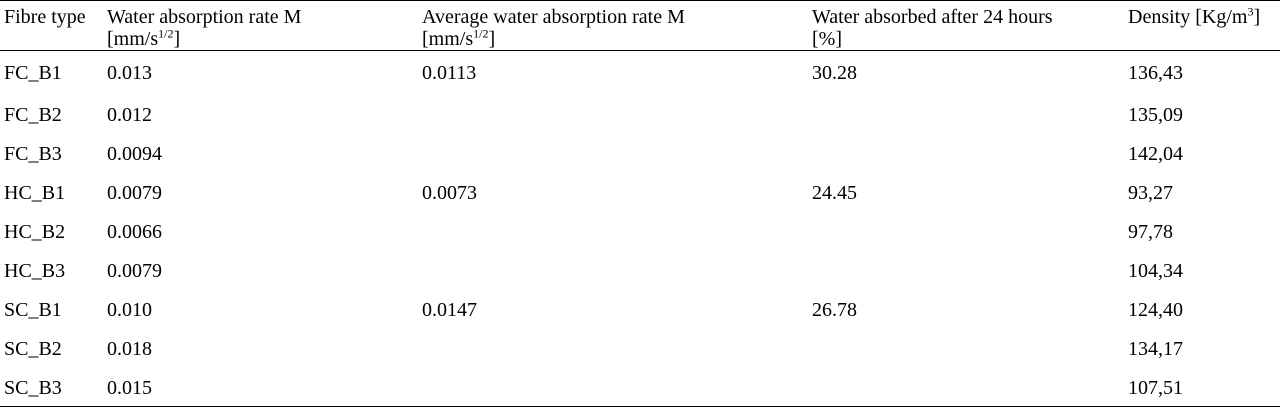 This screenshot has width=1280, height=408. What do you see at coordinates (51, 386) in the screenshot?
I see `cell-fibre-type: SC_B3` at bounding box center [51, 386].